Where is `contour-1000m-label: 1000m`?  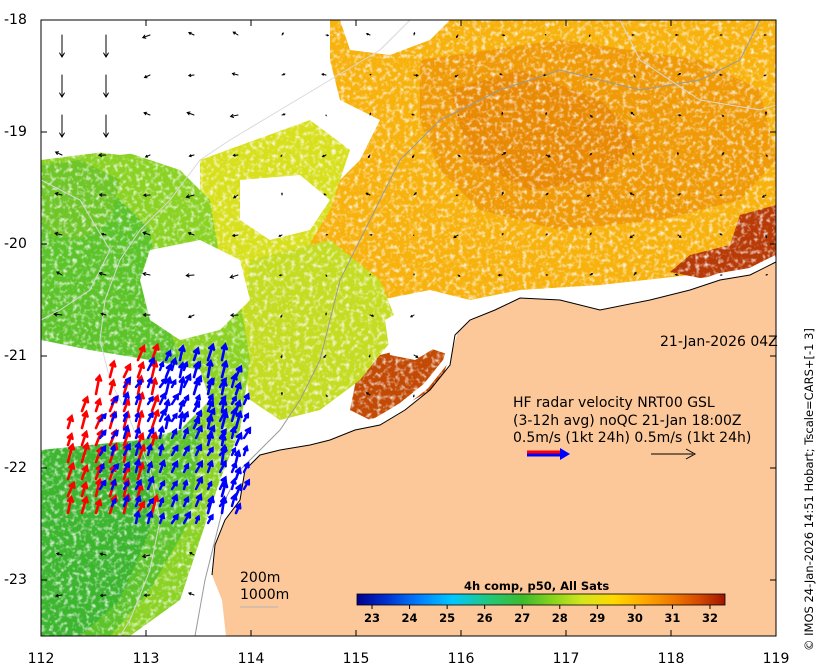 contour-1000m-label: 1000m is located at coordinates (265, 595).